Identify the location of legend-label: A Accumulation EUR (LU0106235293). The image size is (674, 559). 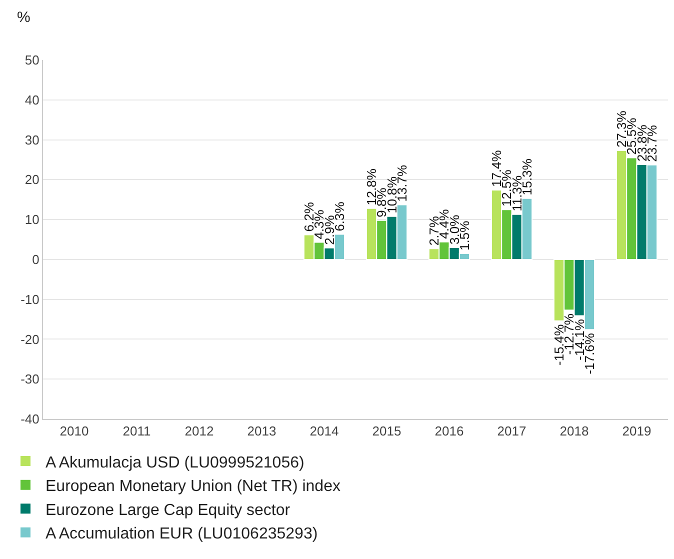
(182, 534).